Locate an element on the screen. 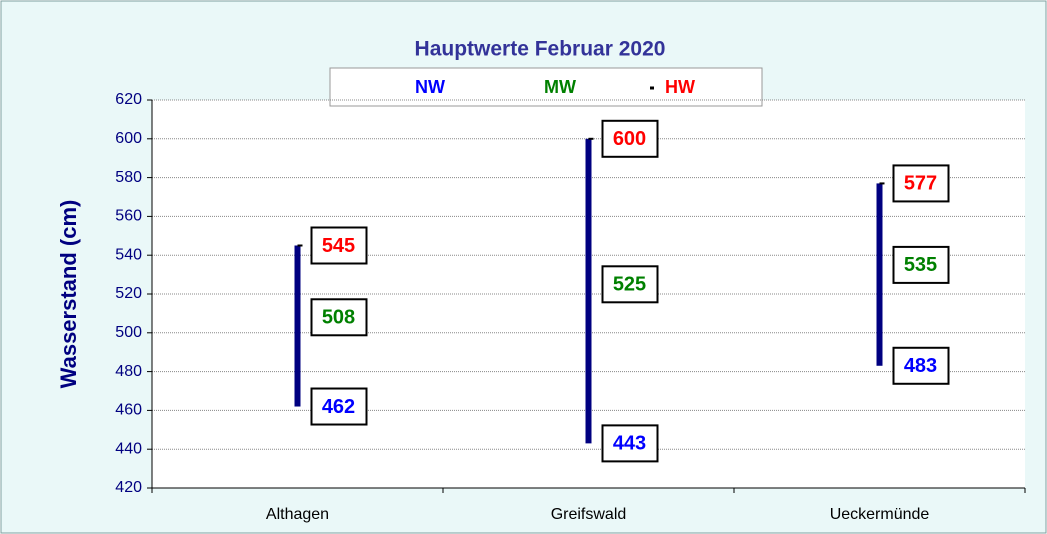 The width and height of the screenshot is (1047, 534). data-label: 443 is located at coordinates (629, 444).